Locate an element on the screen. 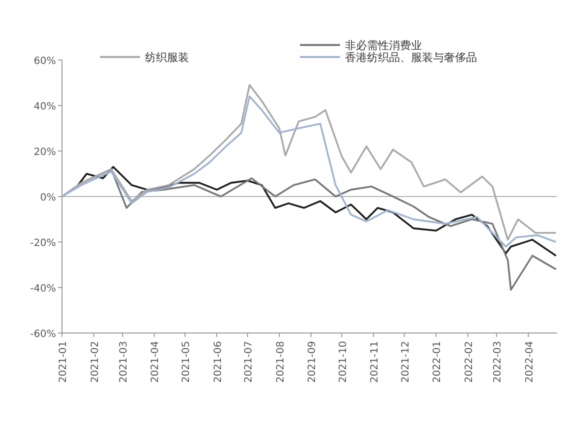 The width and height of the screenshot is (568, 437). x-tick-label: 2022-04 is located at coordinates (530, 362).